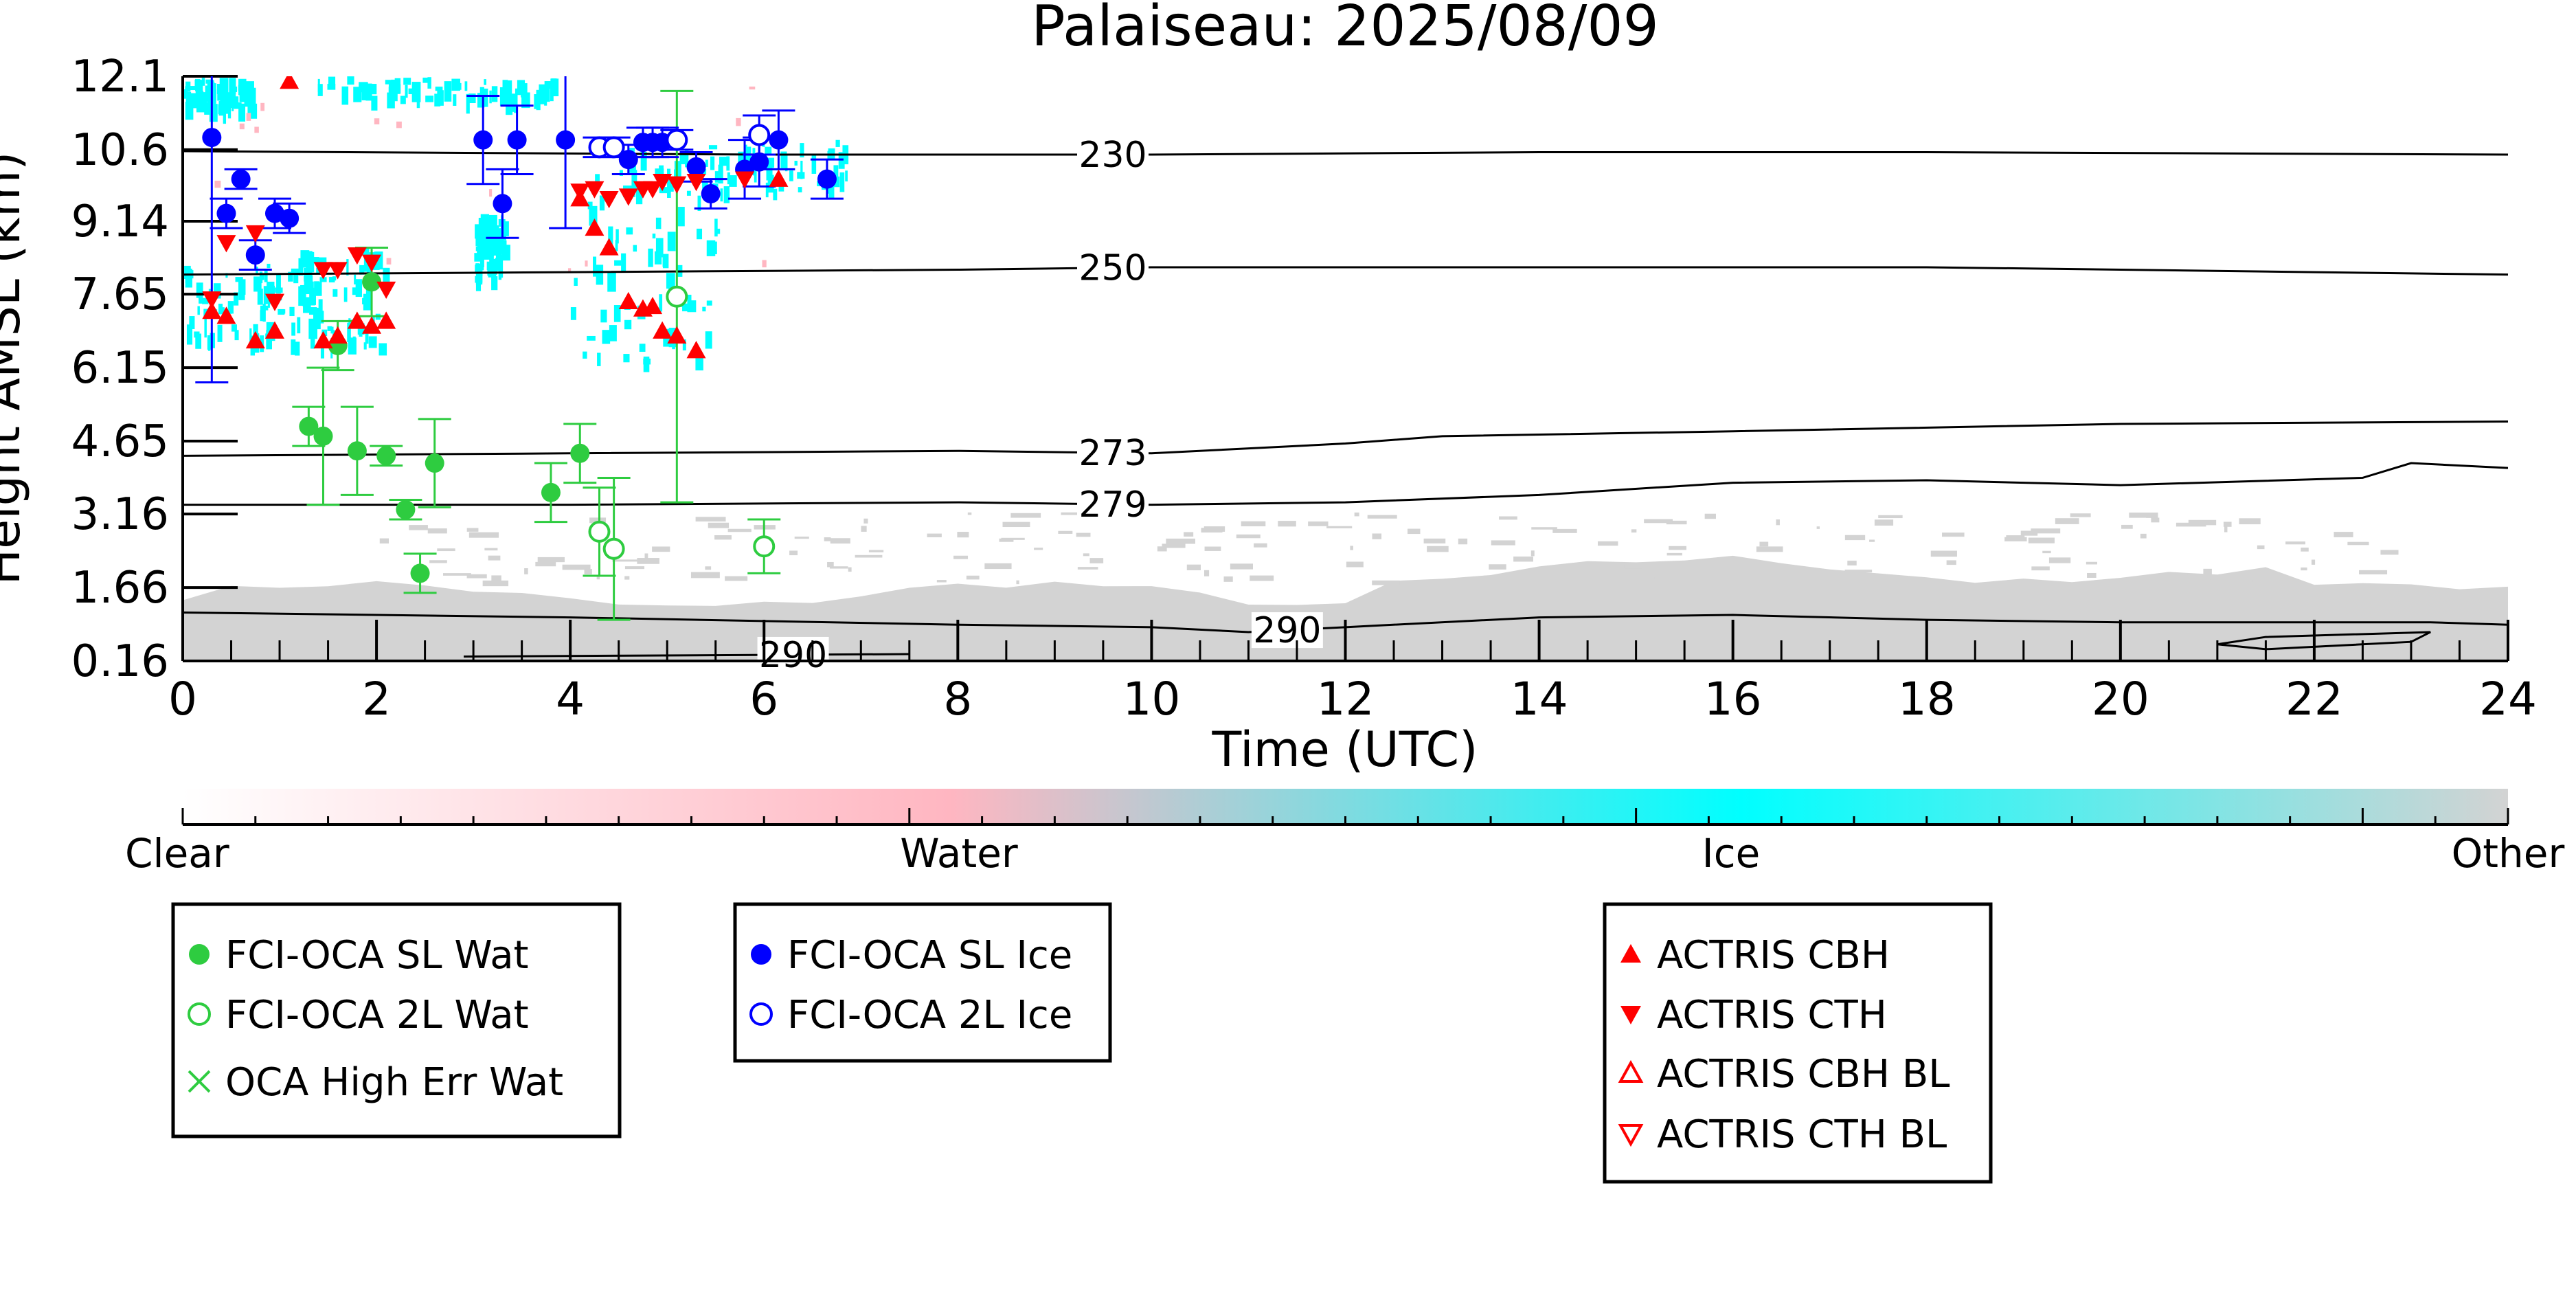  Describe the element at coordinates (377, 1015) in the screenshot. I see `legend-entry-label: FCI-OCA 2L Wat` at that location.